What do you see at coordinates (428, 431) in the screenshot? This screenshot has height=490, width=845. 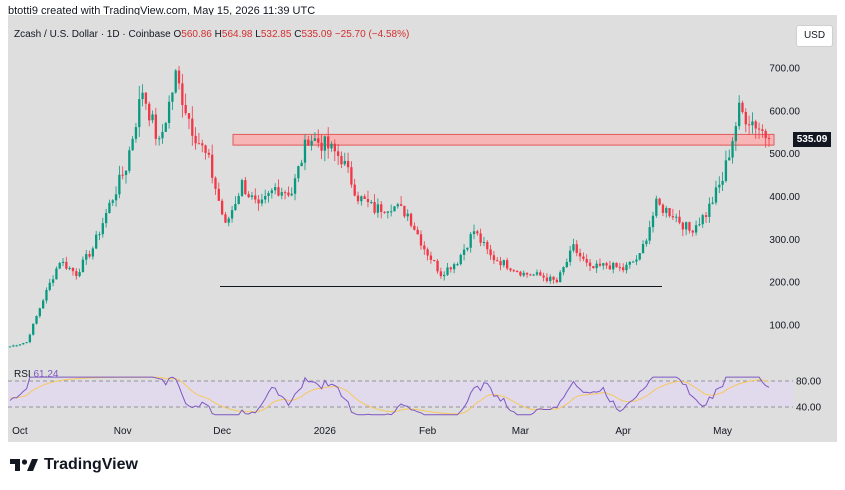 I see `time-axis-tick: Feb` at bounding box center [428, 431].